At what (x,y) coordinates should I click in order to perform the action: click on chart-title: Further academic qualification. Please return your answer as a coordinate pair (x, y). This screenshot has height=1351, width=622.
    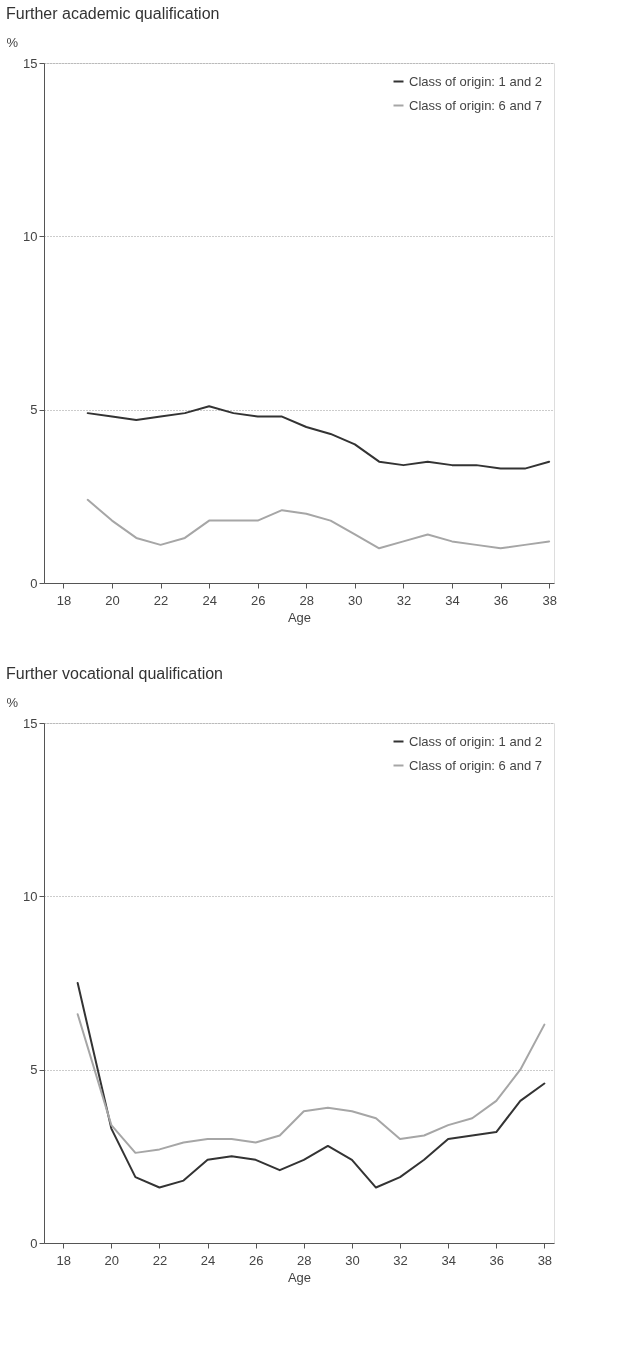
    Looking at the image, I should click on (113, 13).